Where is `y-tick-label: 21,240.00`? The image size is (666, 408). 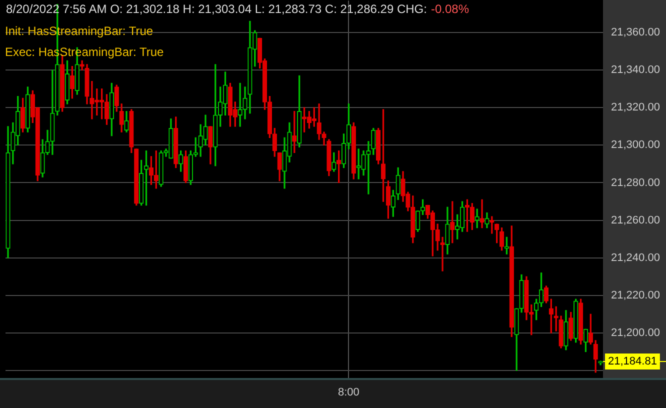
y-tick-label: 21,240.00 is located at coordinates (635, 258).